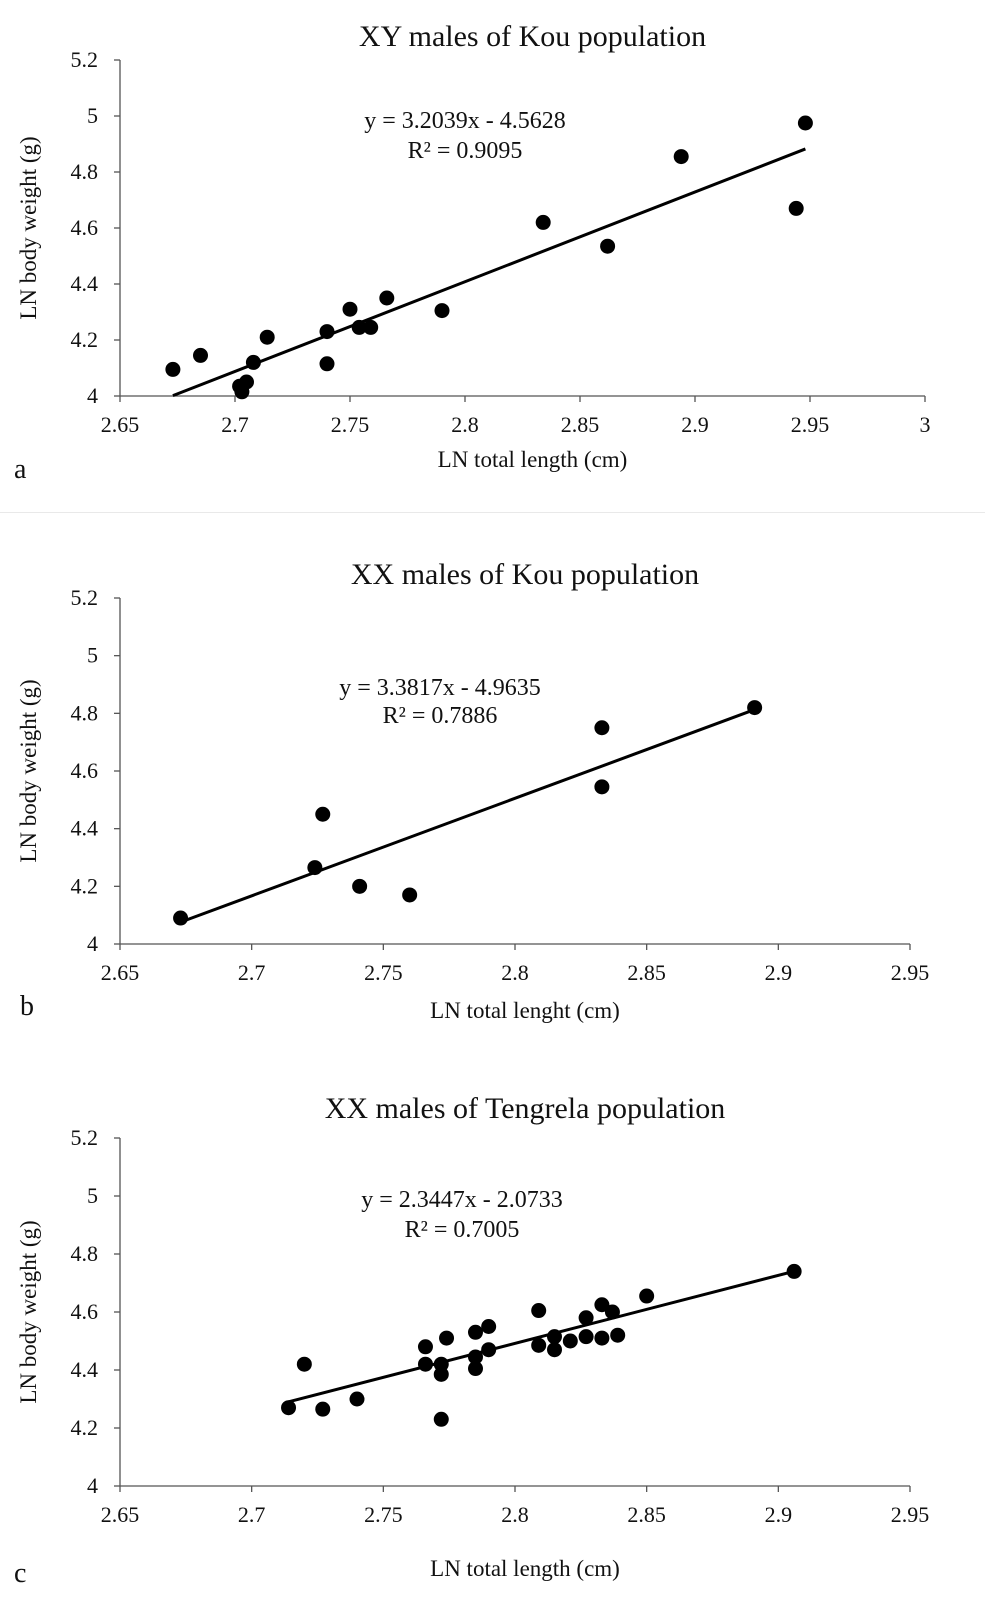  What do you see at coordinates (20, 469) in the screenshot?
I see `panel-letter: a` at bounding box center [20, 469].